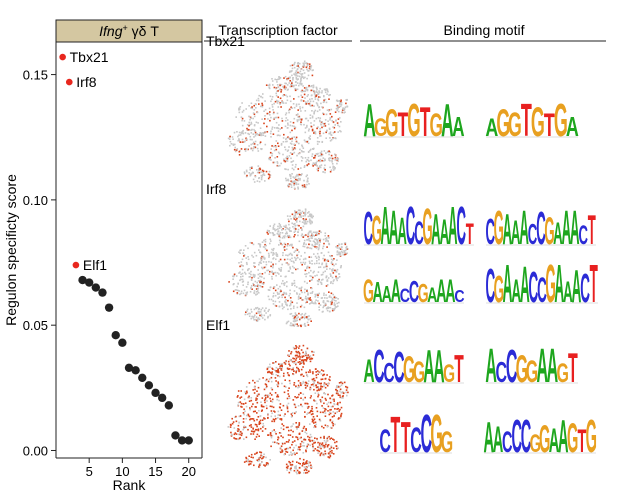 This screenshot has height=495, width=634. What do you see at coordinates (406, 436) in the screenshot?
I see `logo-letter: T` at bounding box center [406, 436].